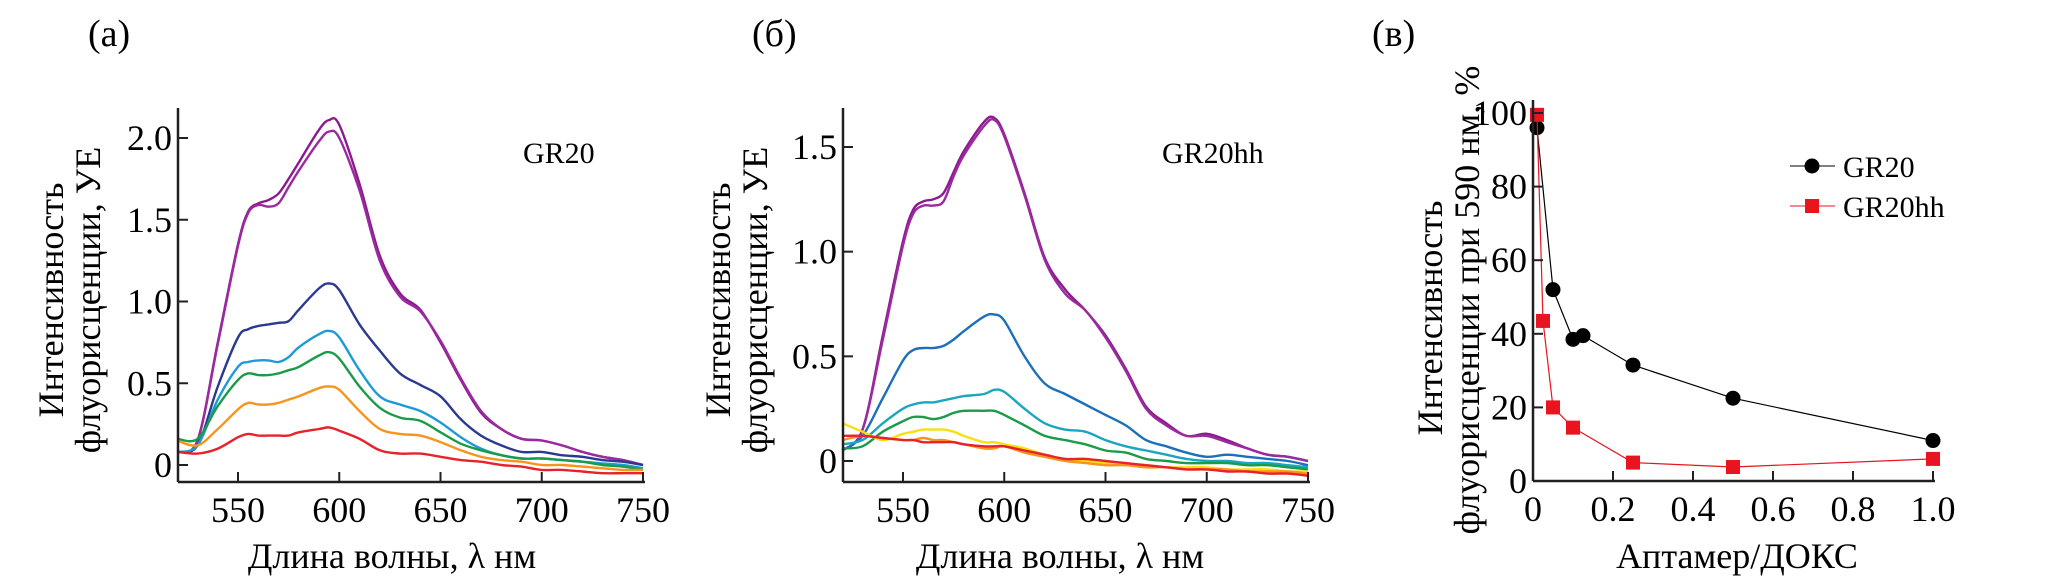 Image resolution: width=2069 pixels, height=579 pixels. Describe the element at coordinates (559, 153) in the screenshot. I see `panel-a-annotation: GR20` at that location.